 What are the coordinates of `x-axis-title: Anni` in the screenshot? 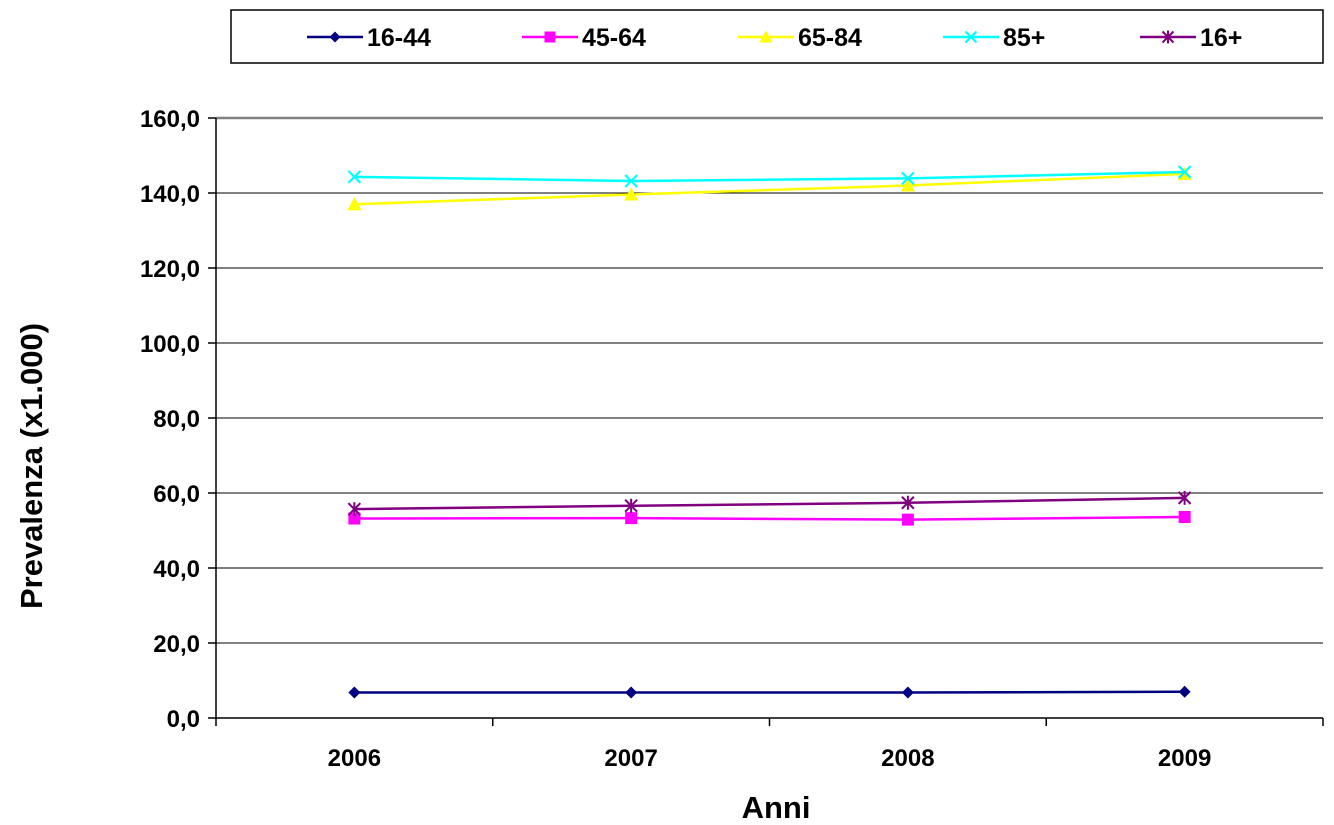 It's located at (776, 807).